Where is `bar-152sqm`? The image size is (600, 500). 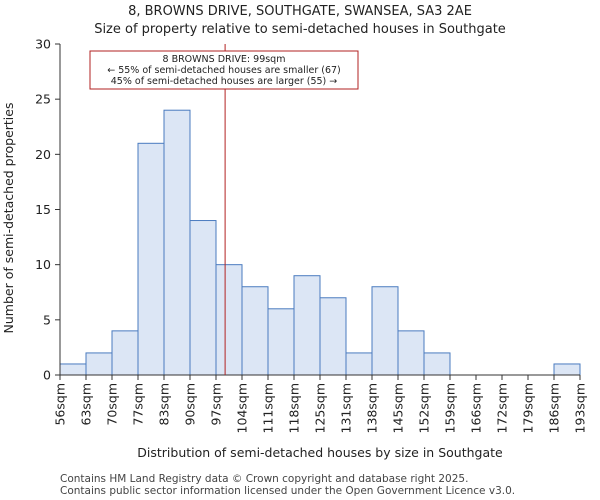 bar-152sqm is located at coordinates (437, 364).